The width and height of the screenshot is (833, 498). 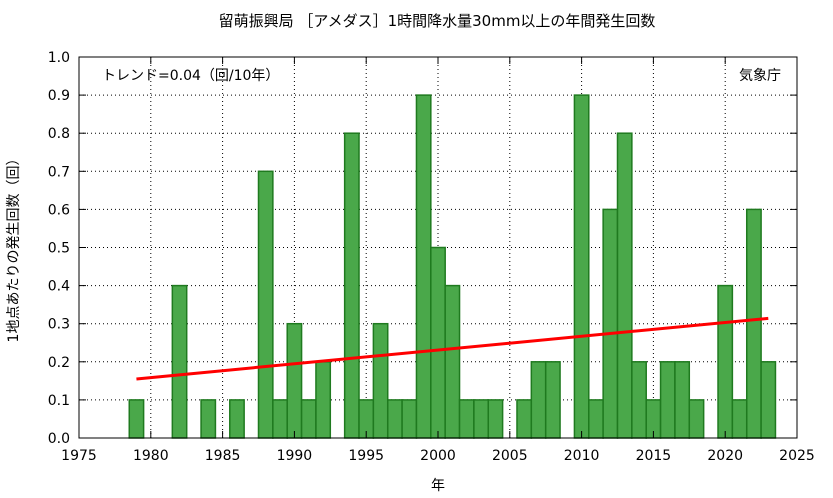 I want to click on x-tick-label: 1985, so click(x=223, y=456).